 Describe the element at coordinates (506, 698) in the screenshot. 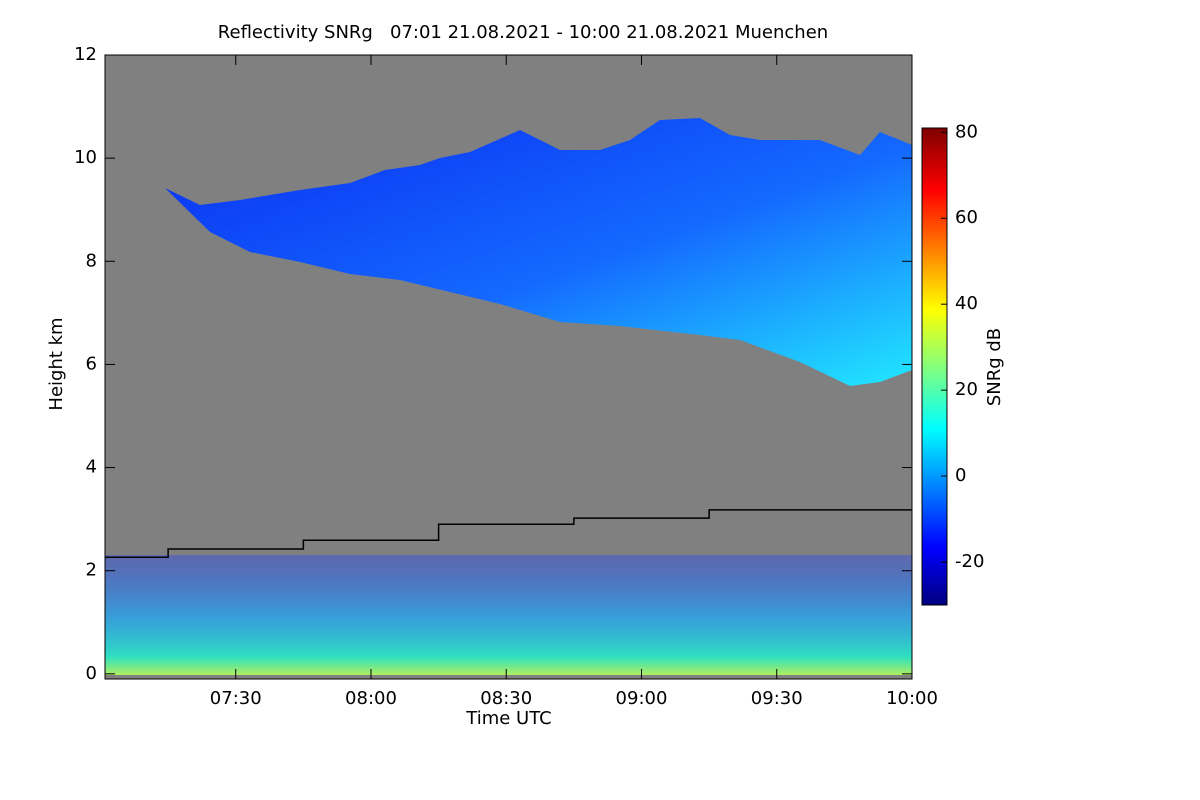

I see `x-tick-label: 08:30` at that location.